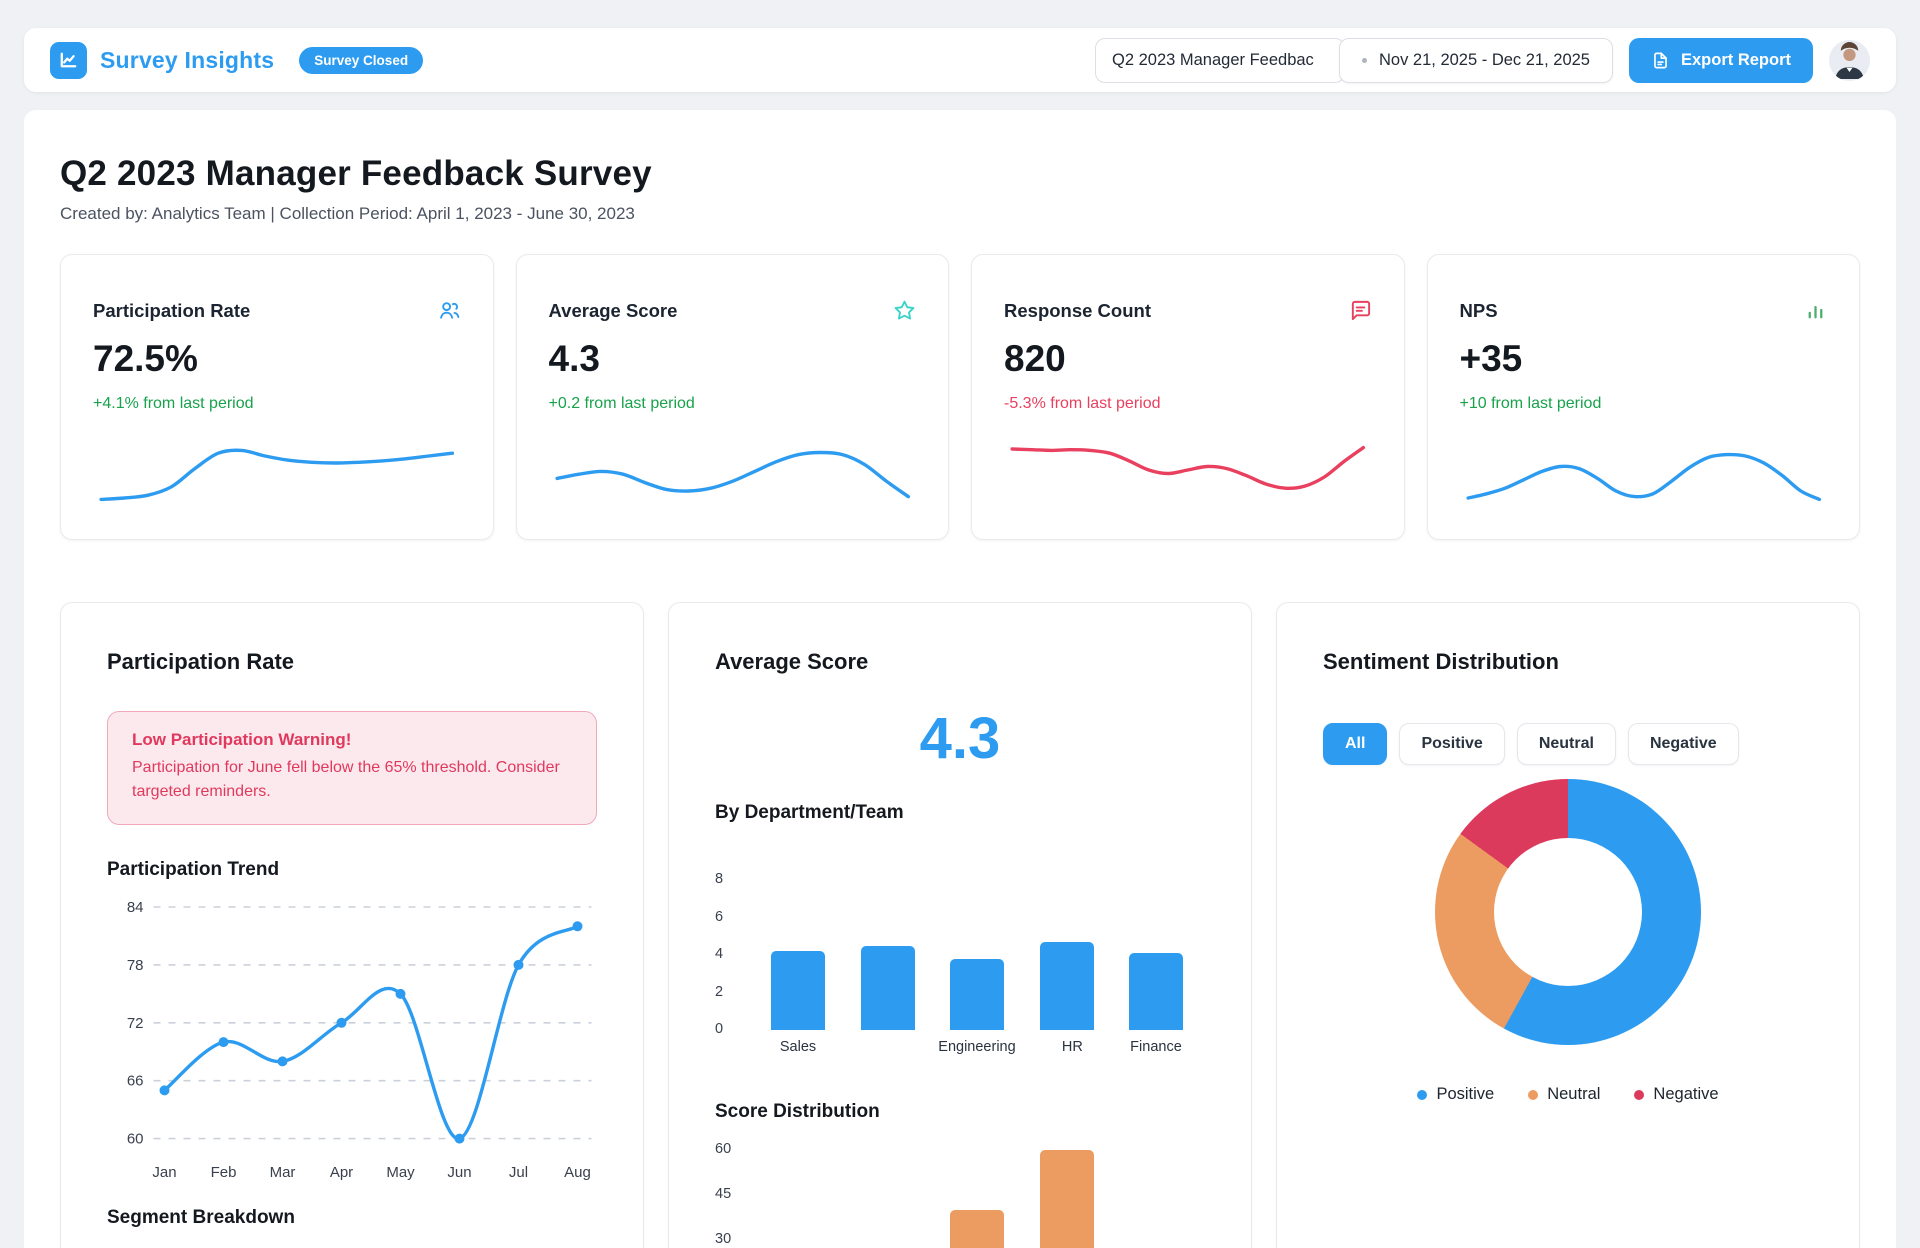 The width and height of the screenshot is (1920, 1248). I want to click on legend-dot-neutral, so click(1533, 1094).